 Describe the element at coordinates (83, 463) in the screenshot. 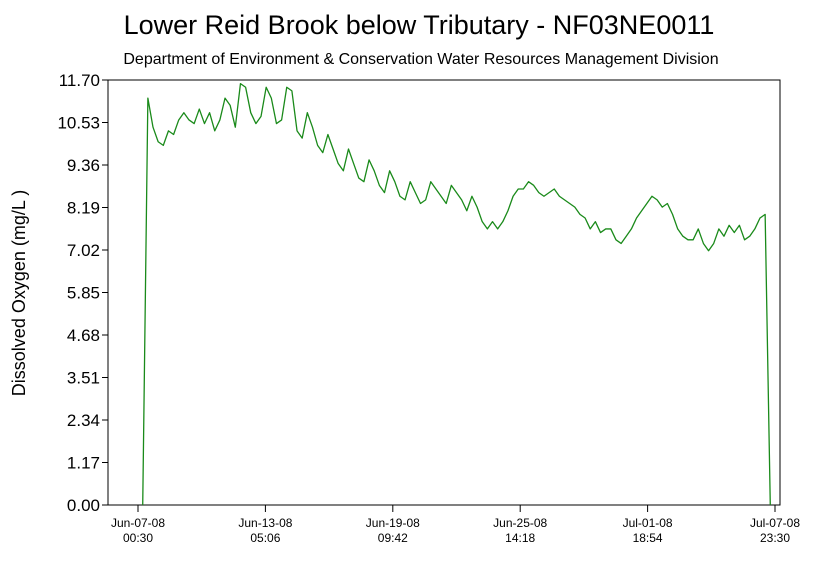

I see `y-tick-label: 1.17` at that location.